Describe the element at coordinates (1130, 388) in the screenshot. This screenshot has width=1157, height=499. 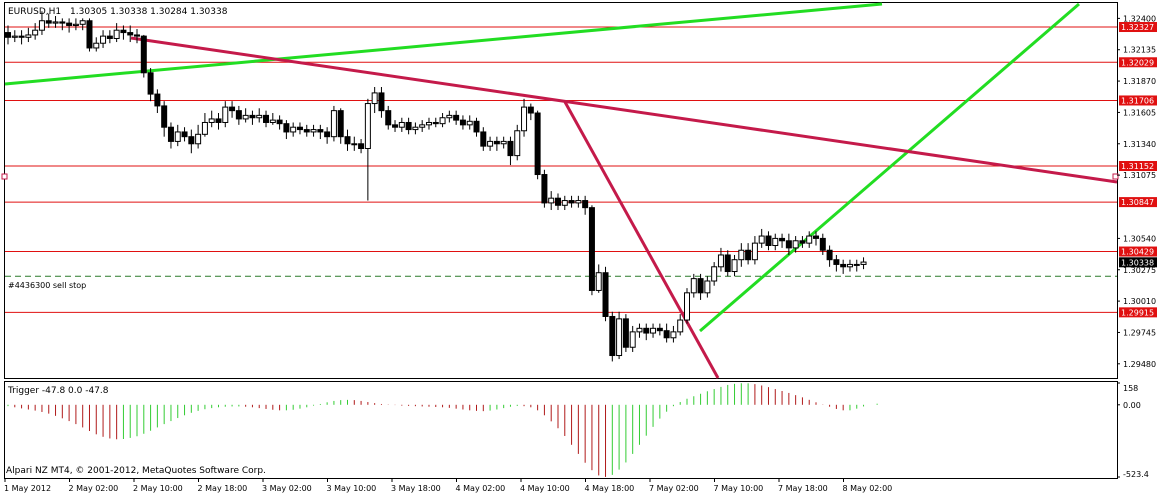
I see `indicator-tick-label: 158` at that location.